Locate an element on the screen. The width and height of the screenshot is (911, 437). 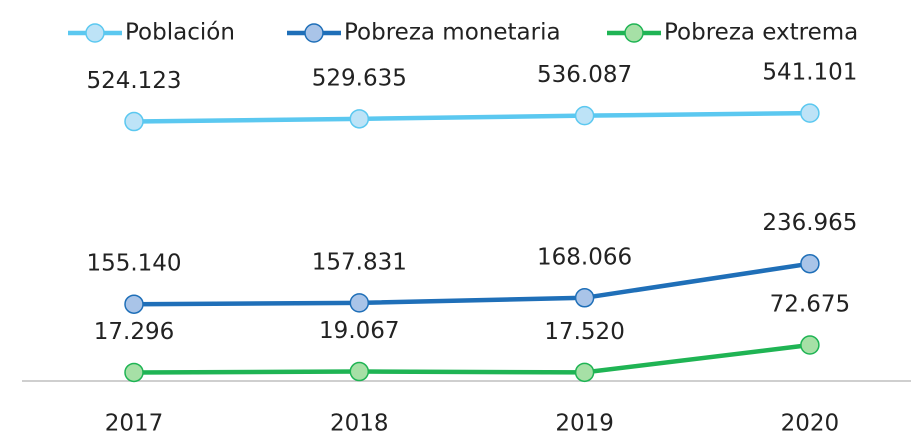
legend-label: Pobreza extrema is located at coordinates (761, 33).